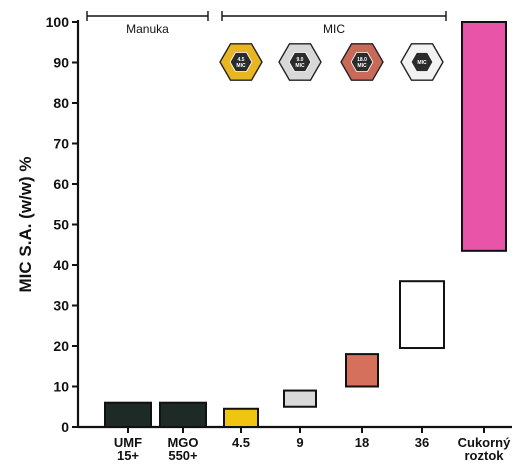  I want to click on mic-badge-label: 9.0, so click(300, 60).